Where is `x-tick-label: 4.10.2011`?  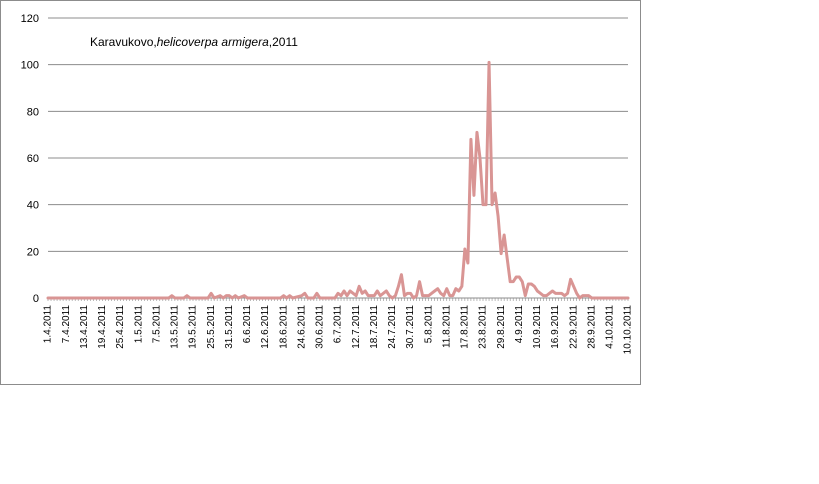 x-tick-label: 4.10.2011 is located at coordinates (610, 327).